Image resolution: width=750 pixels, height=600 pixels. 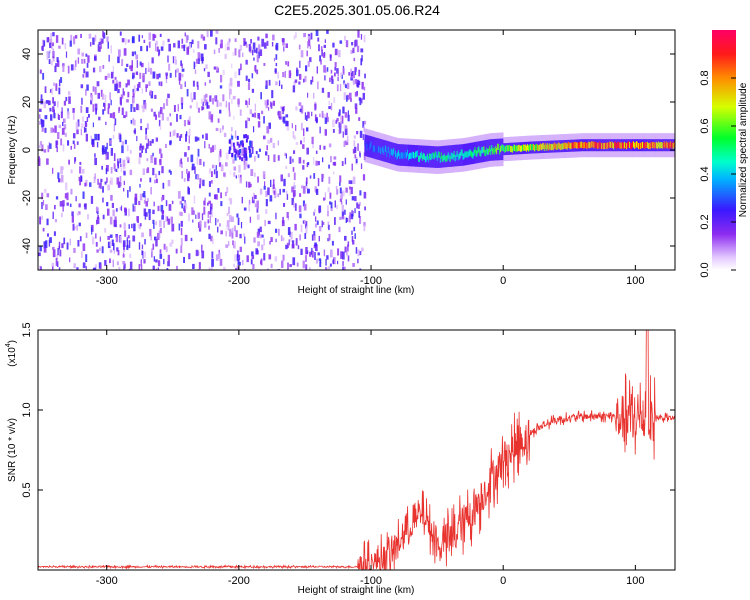 I want to click on spectrogram-x-axis-label: Height of straight line (km), so click(x=356, y=290).